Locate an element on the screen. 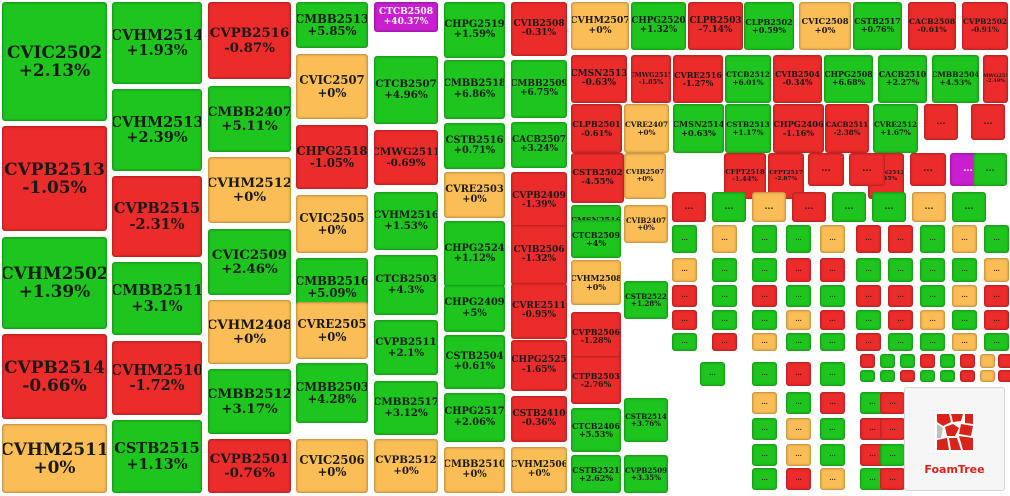 This screenshot has width=1010, height=496. tile-cstb2504: CSTB2504 +0.61% is located at coordinates (474, 362).